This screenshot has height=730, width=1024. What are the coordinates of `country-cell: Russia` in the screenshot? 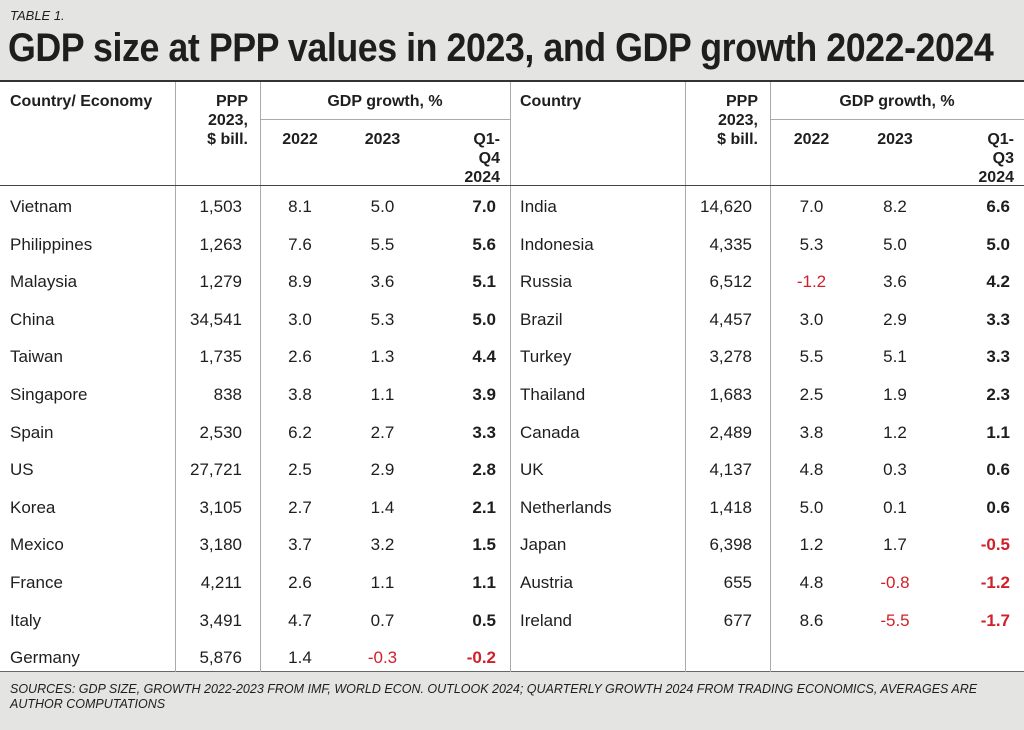 It's located at (546, 282).